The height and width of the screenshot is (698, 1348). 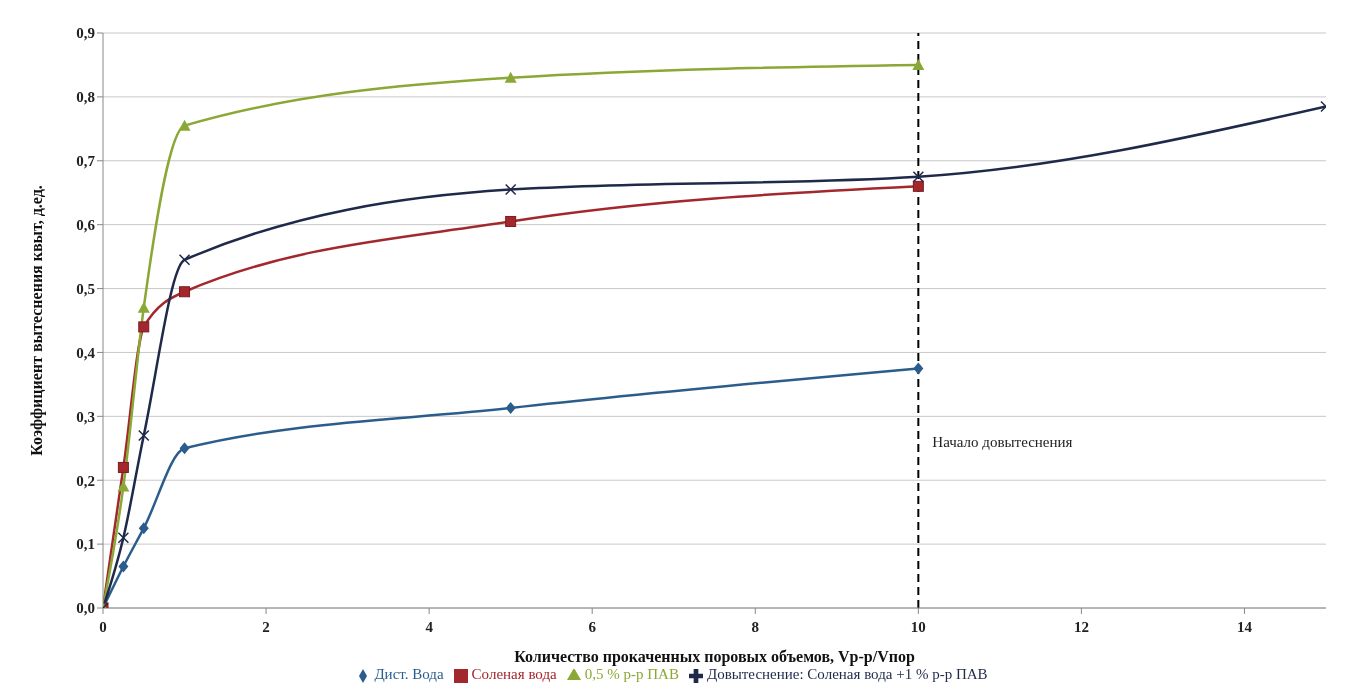 I want to click on y-axis-title: Коэффициент вытеснения квыт, д.ед., so click(x=36, y=320).